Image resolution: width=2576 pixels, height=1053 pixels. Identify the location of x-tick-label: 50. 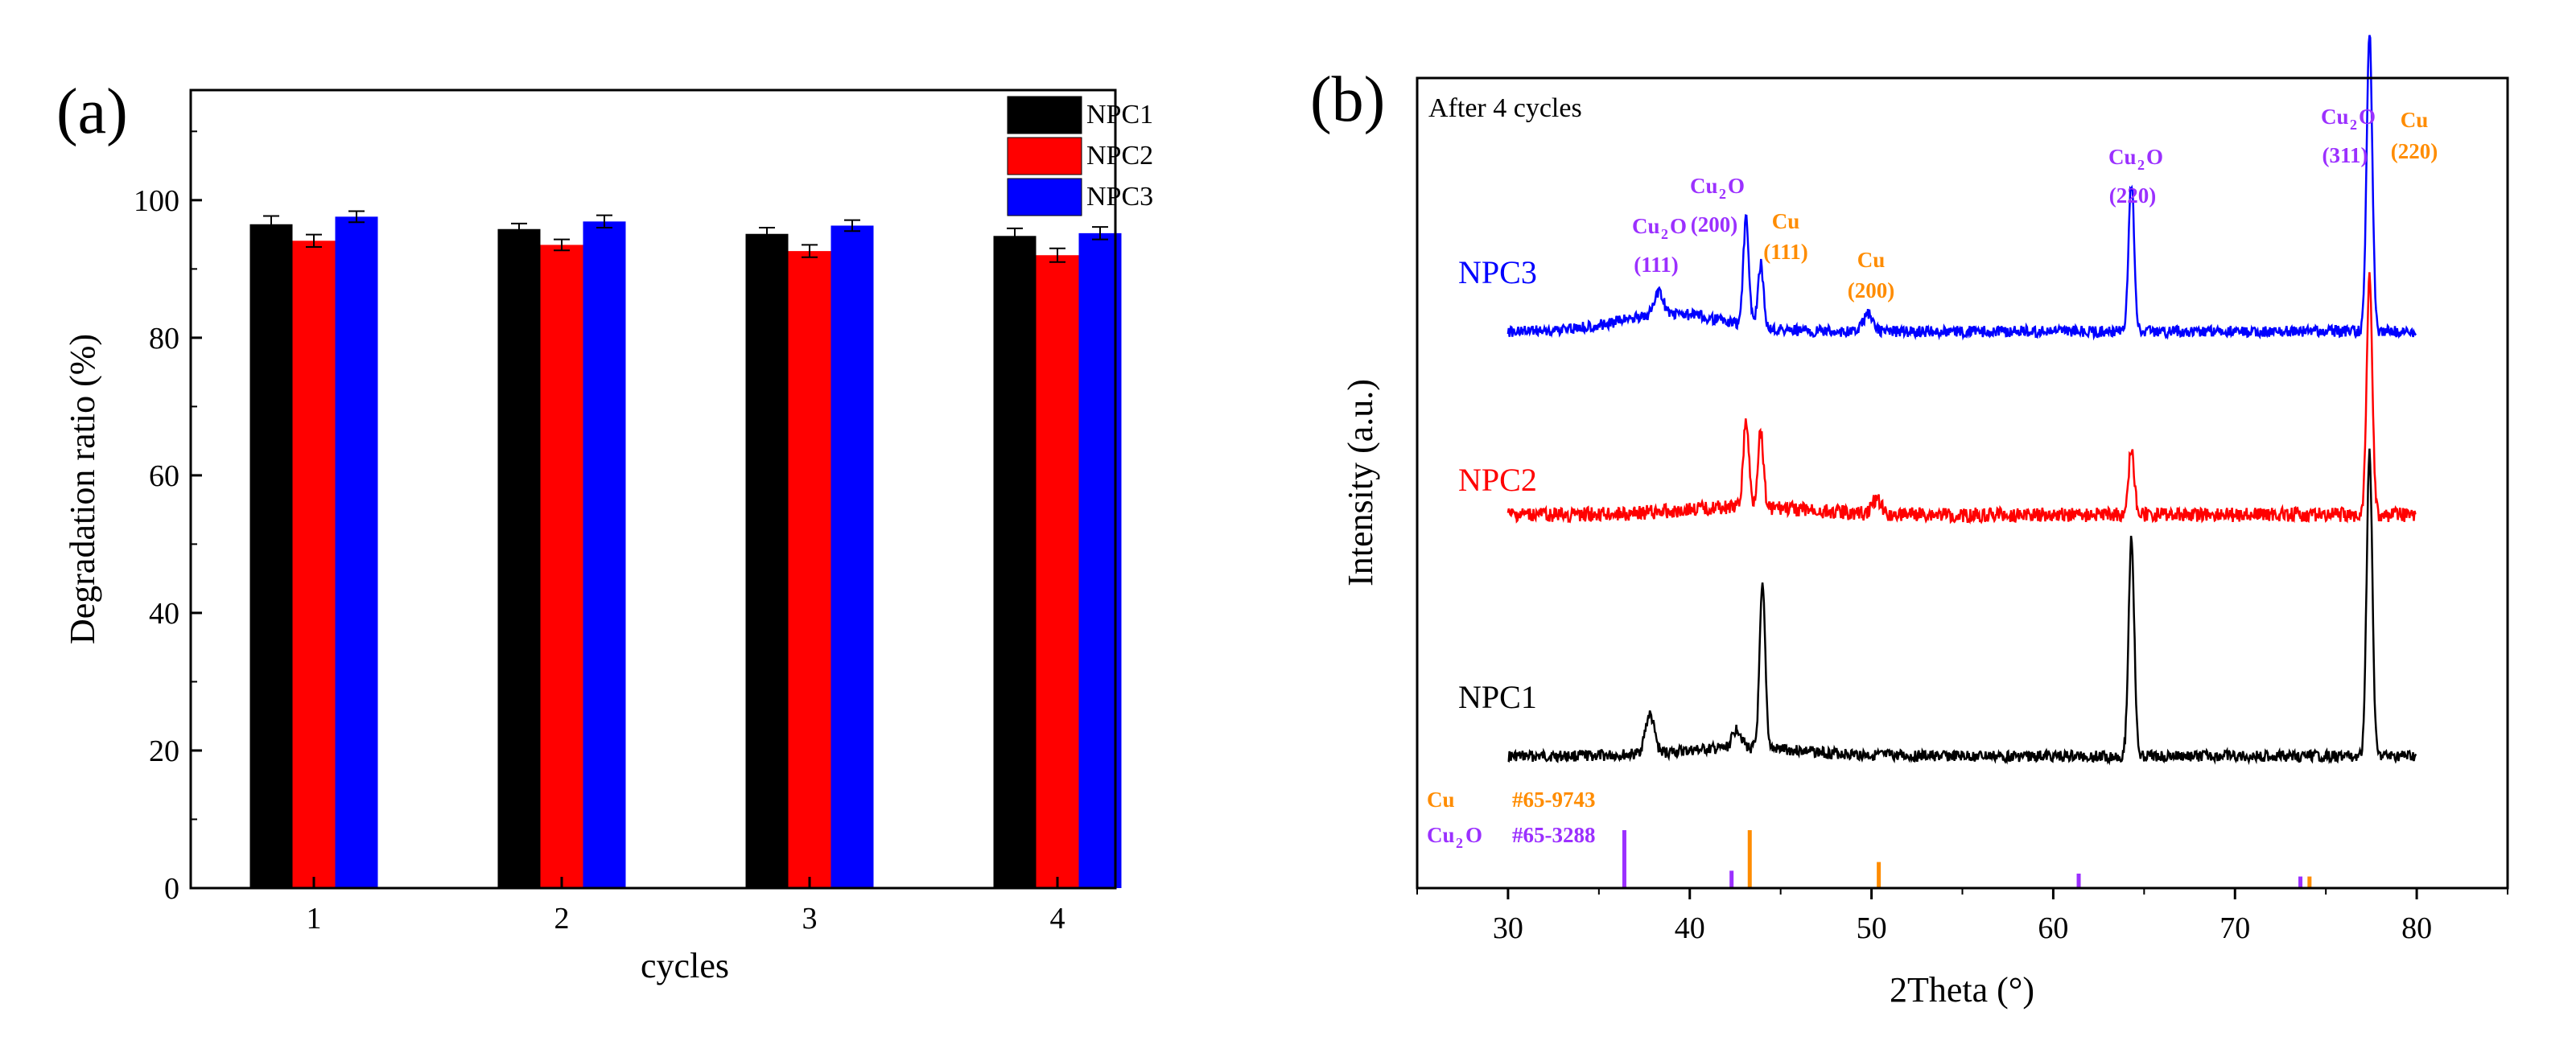
(1872, 928).